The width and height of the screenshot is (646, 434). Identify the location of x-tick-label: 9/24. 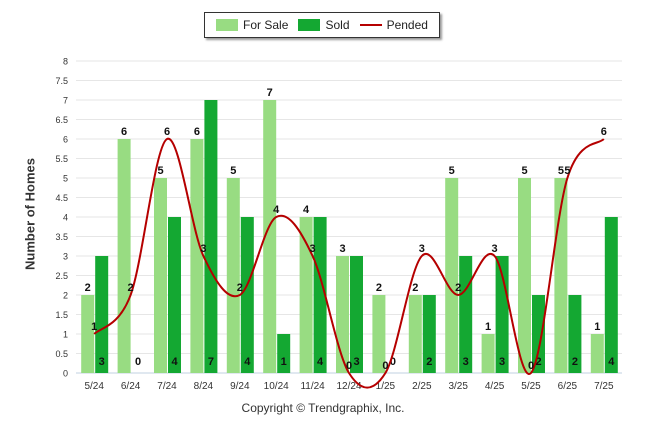
(240, 386).